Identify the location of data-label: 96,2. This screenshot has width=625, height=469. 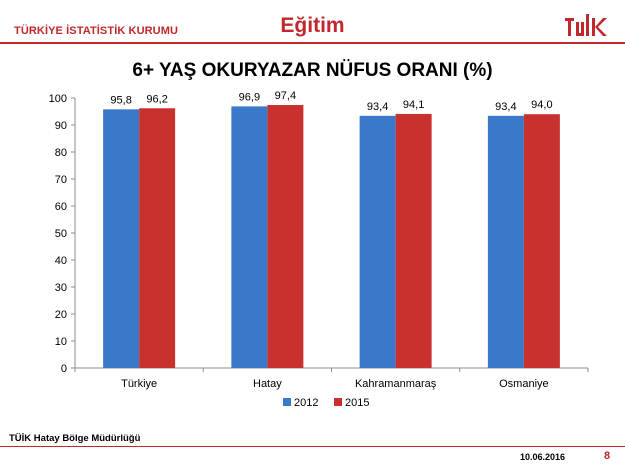
(156, 99).